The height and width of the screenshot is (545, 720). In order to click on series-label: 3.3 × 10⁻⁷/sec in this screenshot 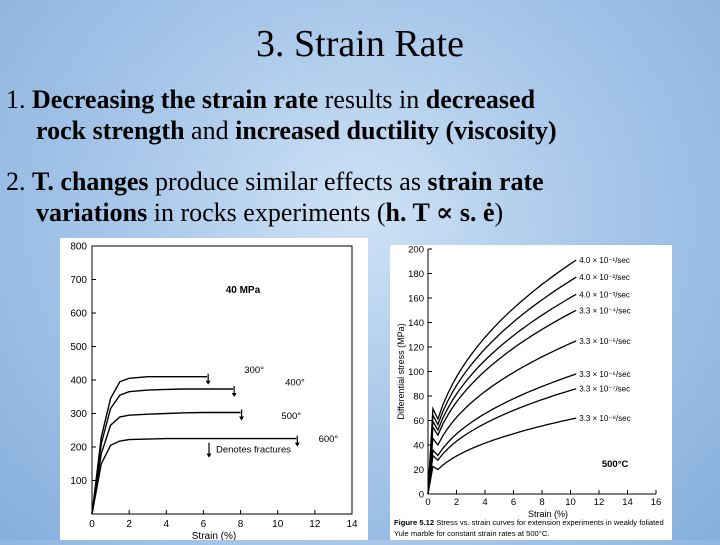, I will do `click(604, 389)`.